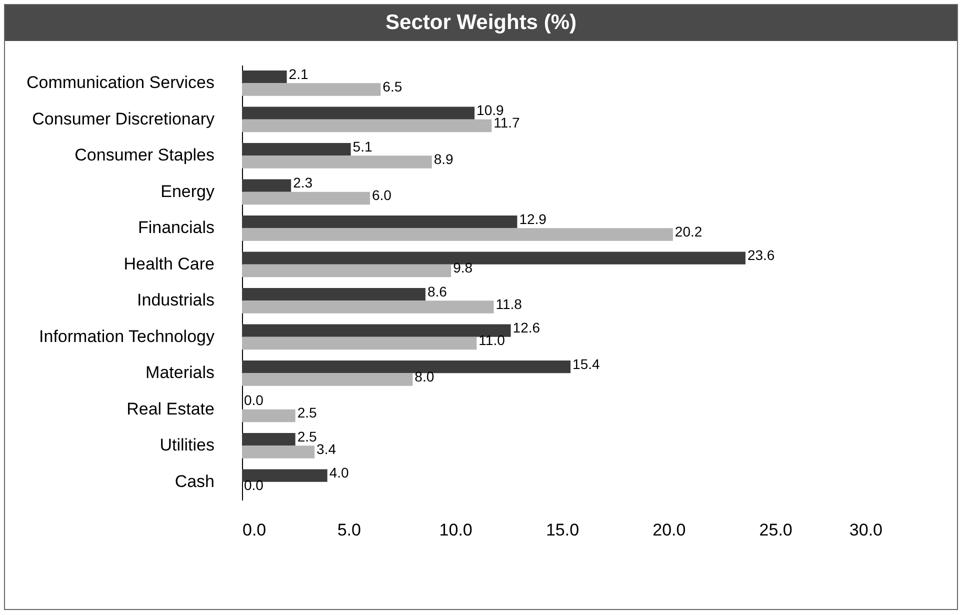 This screenshot has height=615, width=964. What do you see at coordinates (120, 82) in the screenshot?
I see `y-tick-label: Communication Services` at bounding box center [120, 82].